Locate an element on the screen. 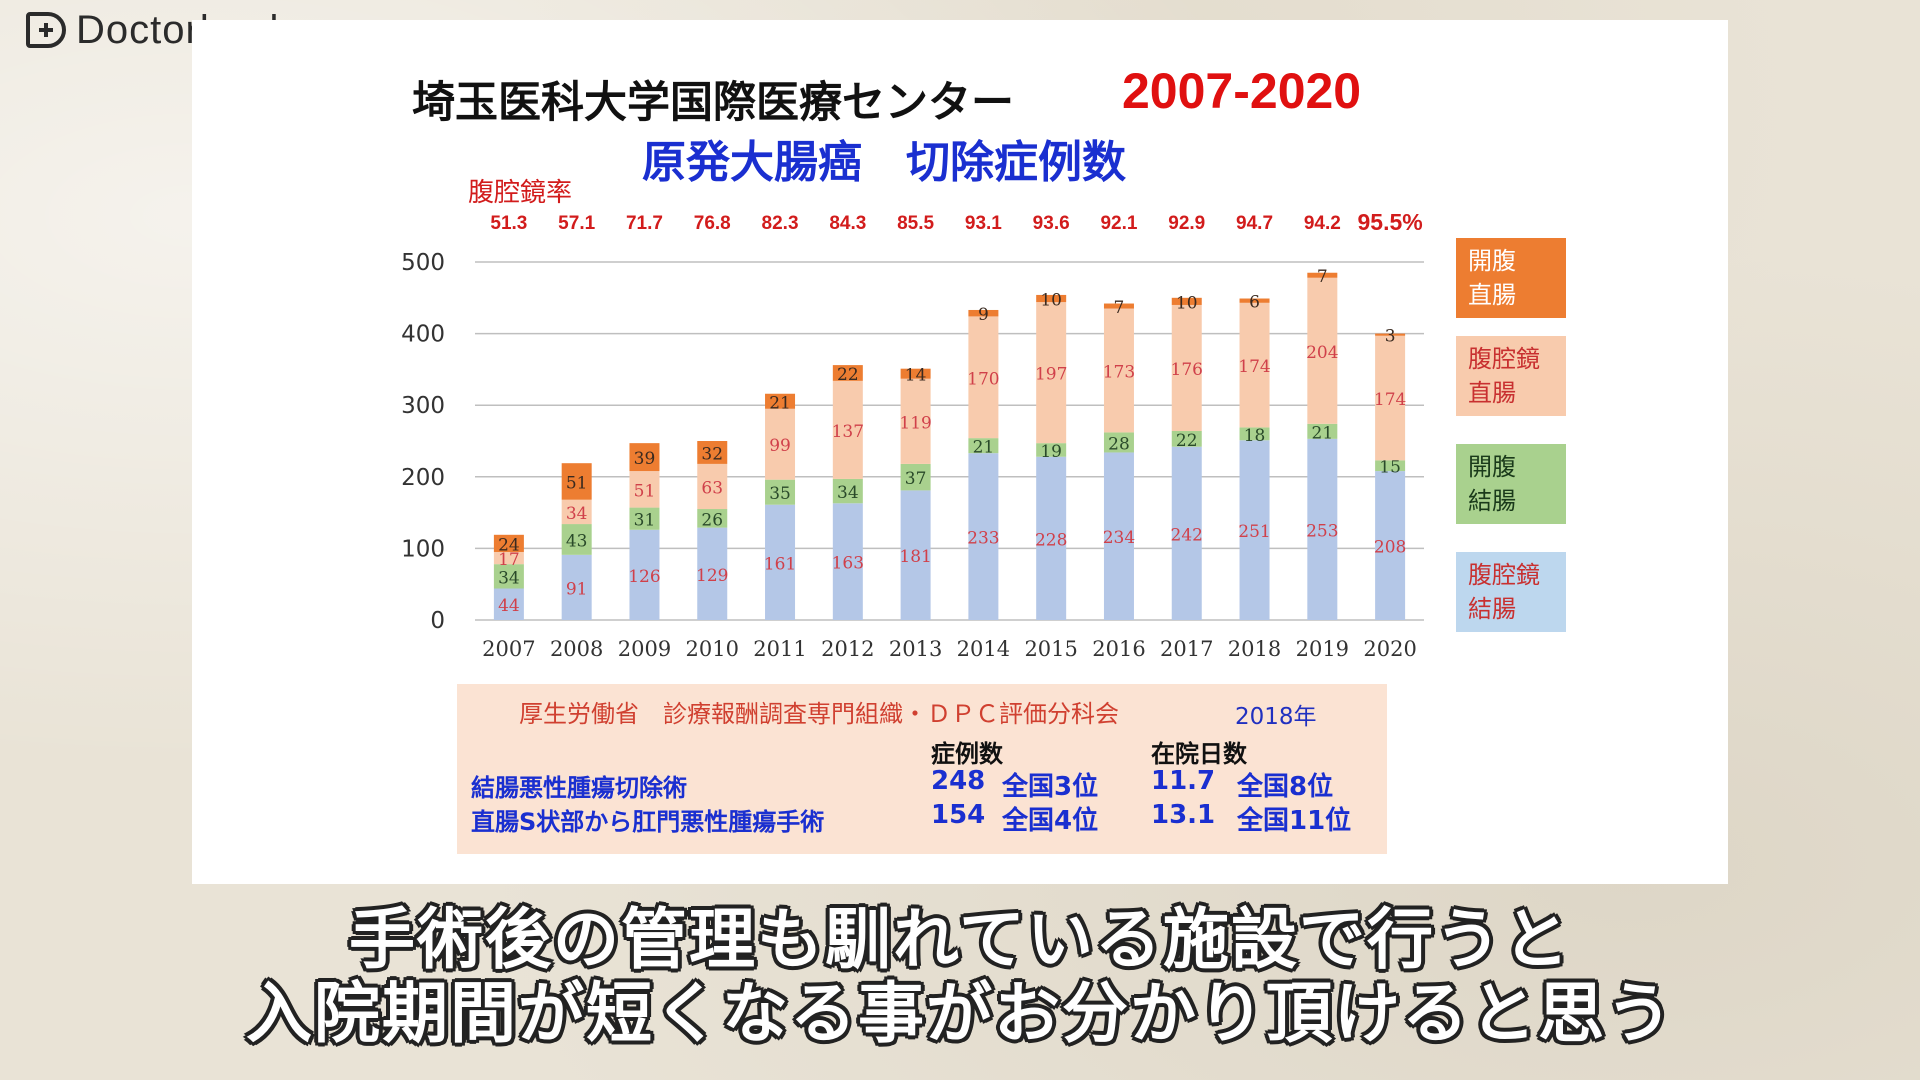  bar-value-label: 233 is located at coordinates (983, 539).